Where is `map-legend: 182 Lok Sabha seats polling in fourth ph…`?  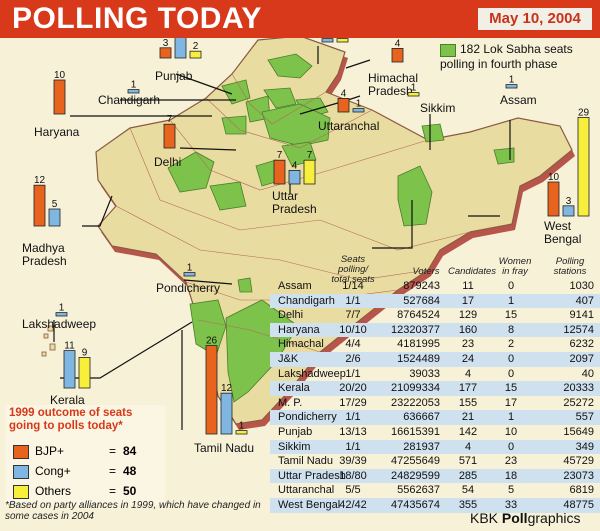
map-legend: 182 Lok Sabha seats polling in fourth ph… is located at coordinates (519, 57).